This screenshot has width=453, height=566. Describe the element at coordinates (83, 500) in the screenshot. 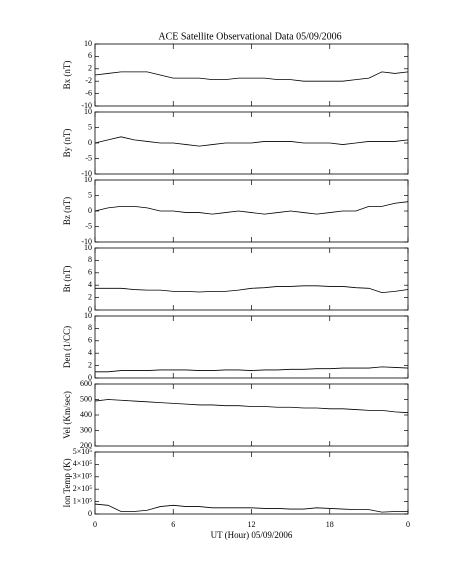

I see `y-tick-label: 1×10⁵` at that location.